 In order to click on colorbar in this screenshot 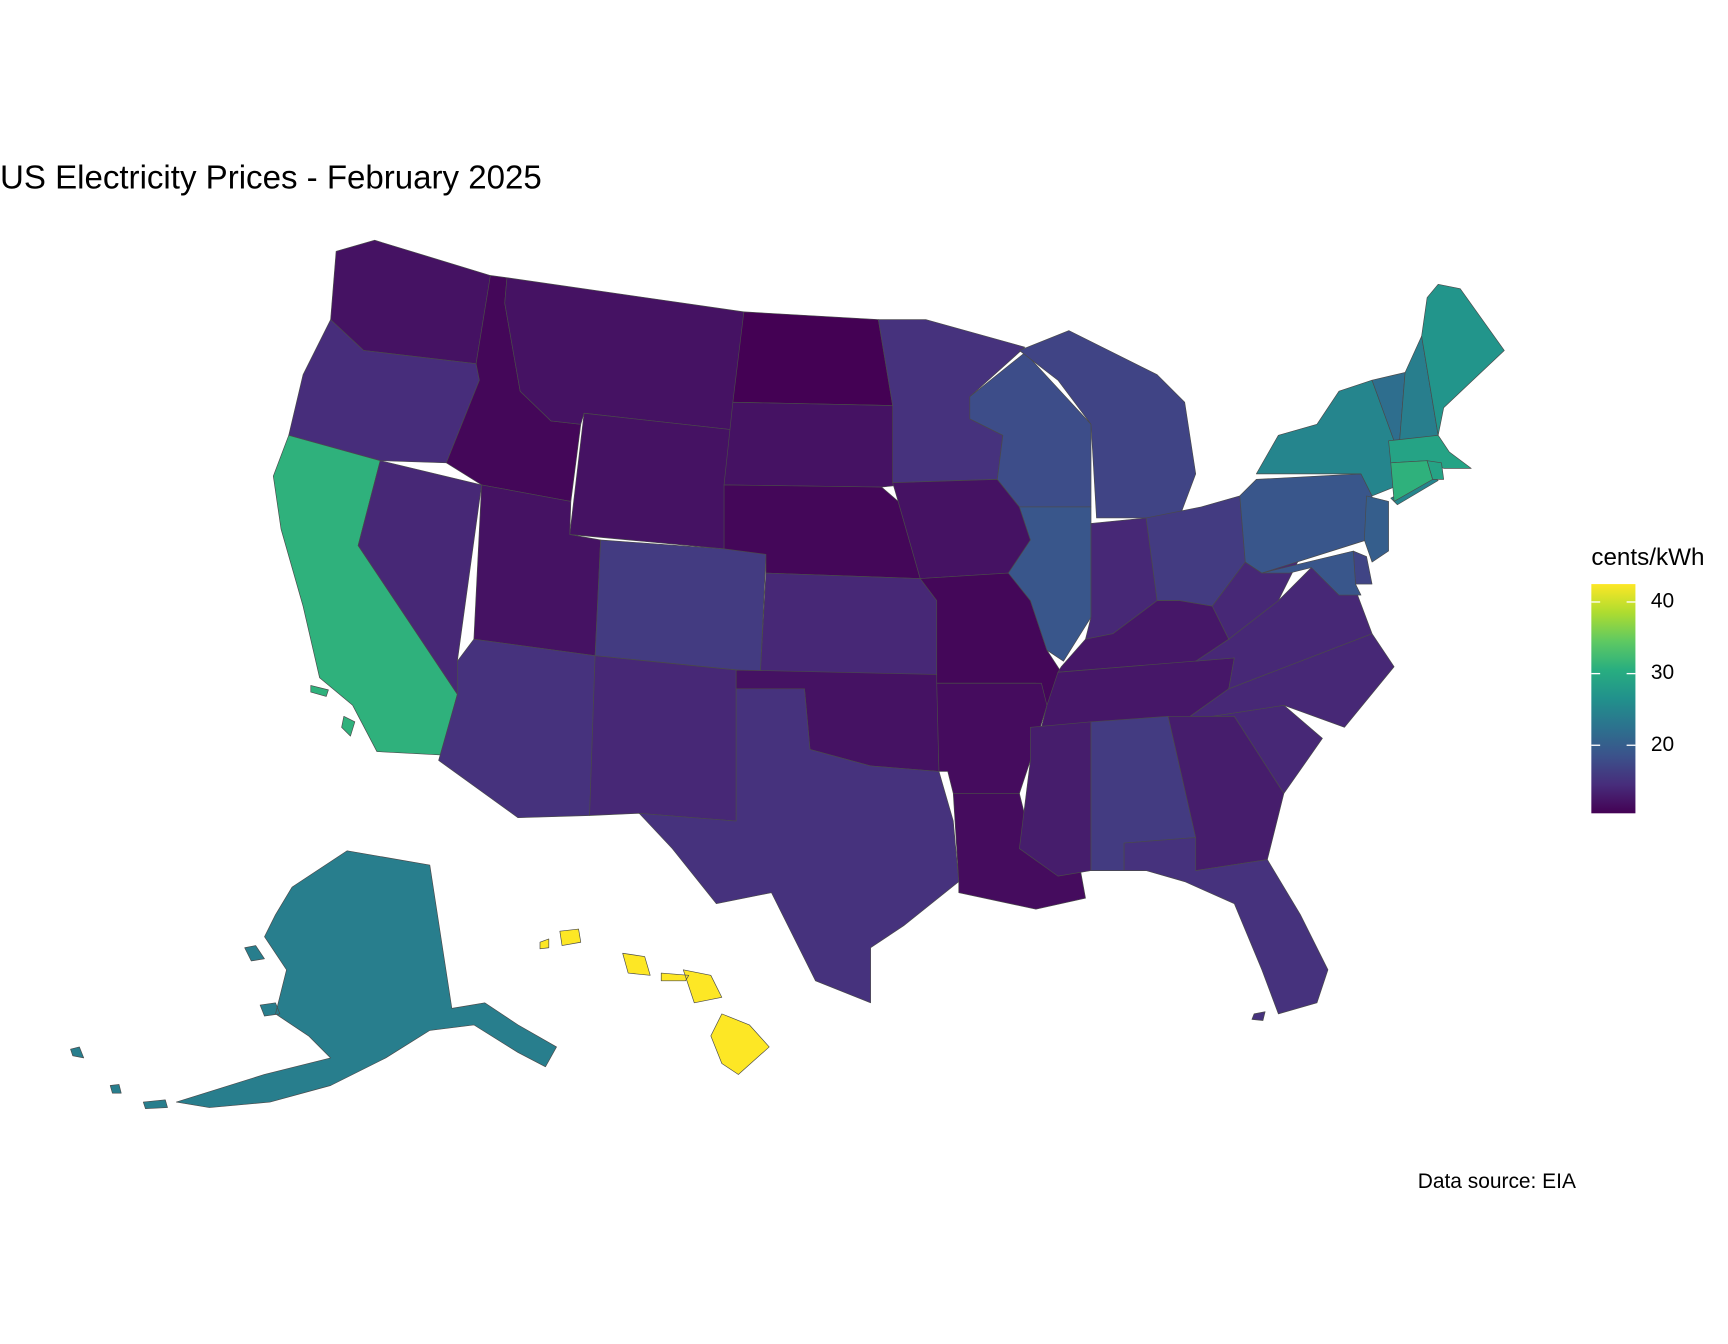, I will do `click(1613, 699)`.